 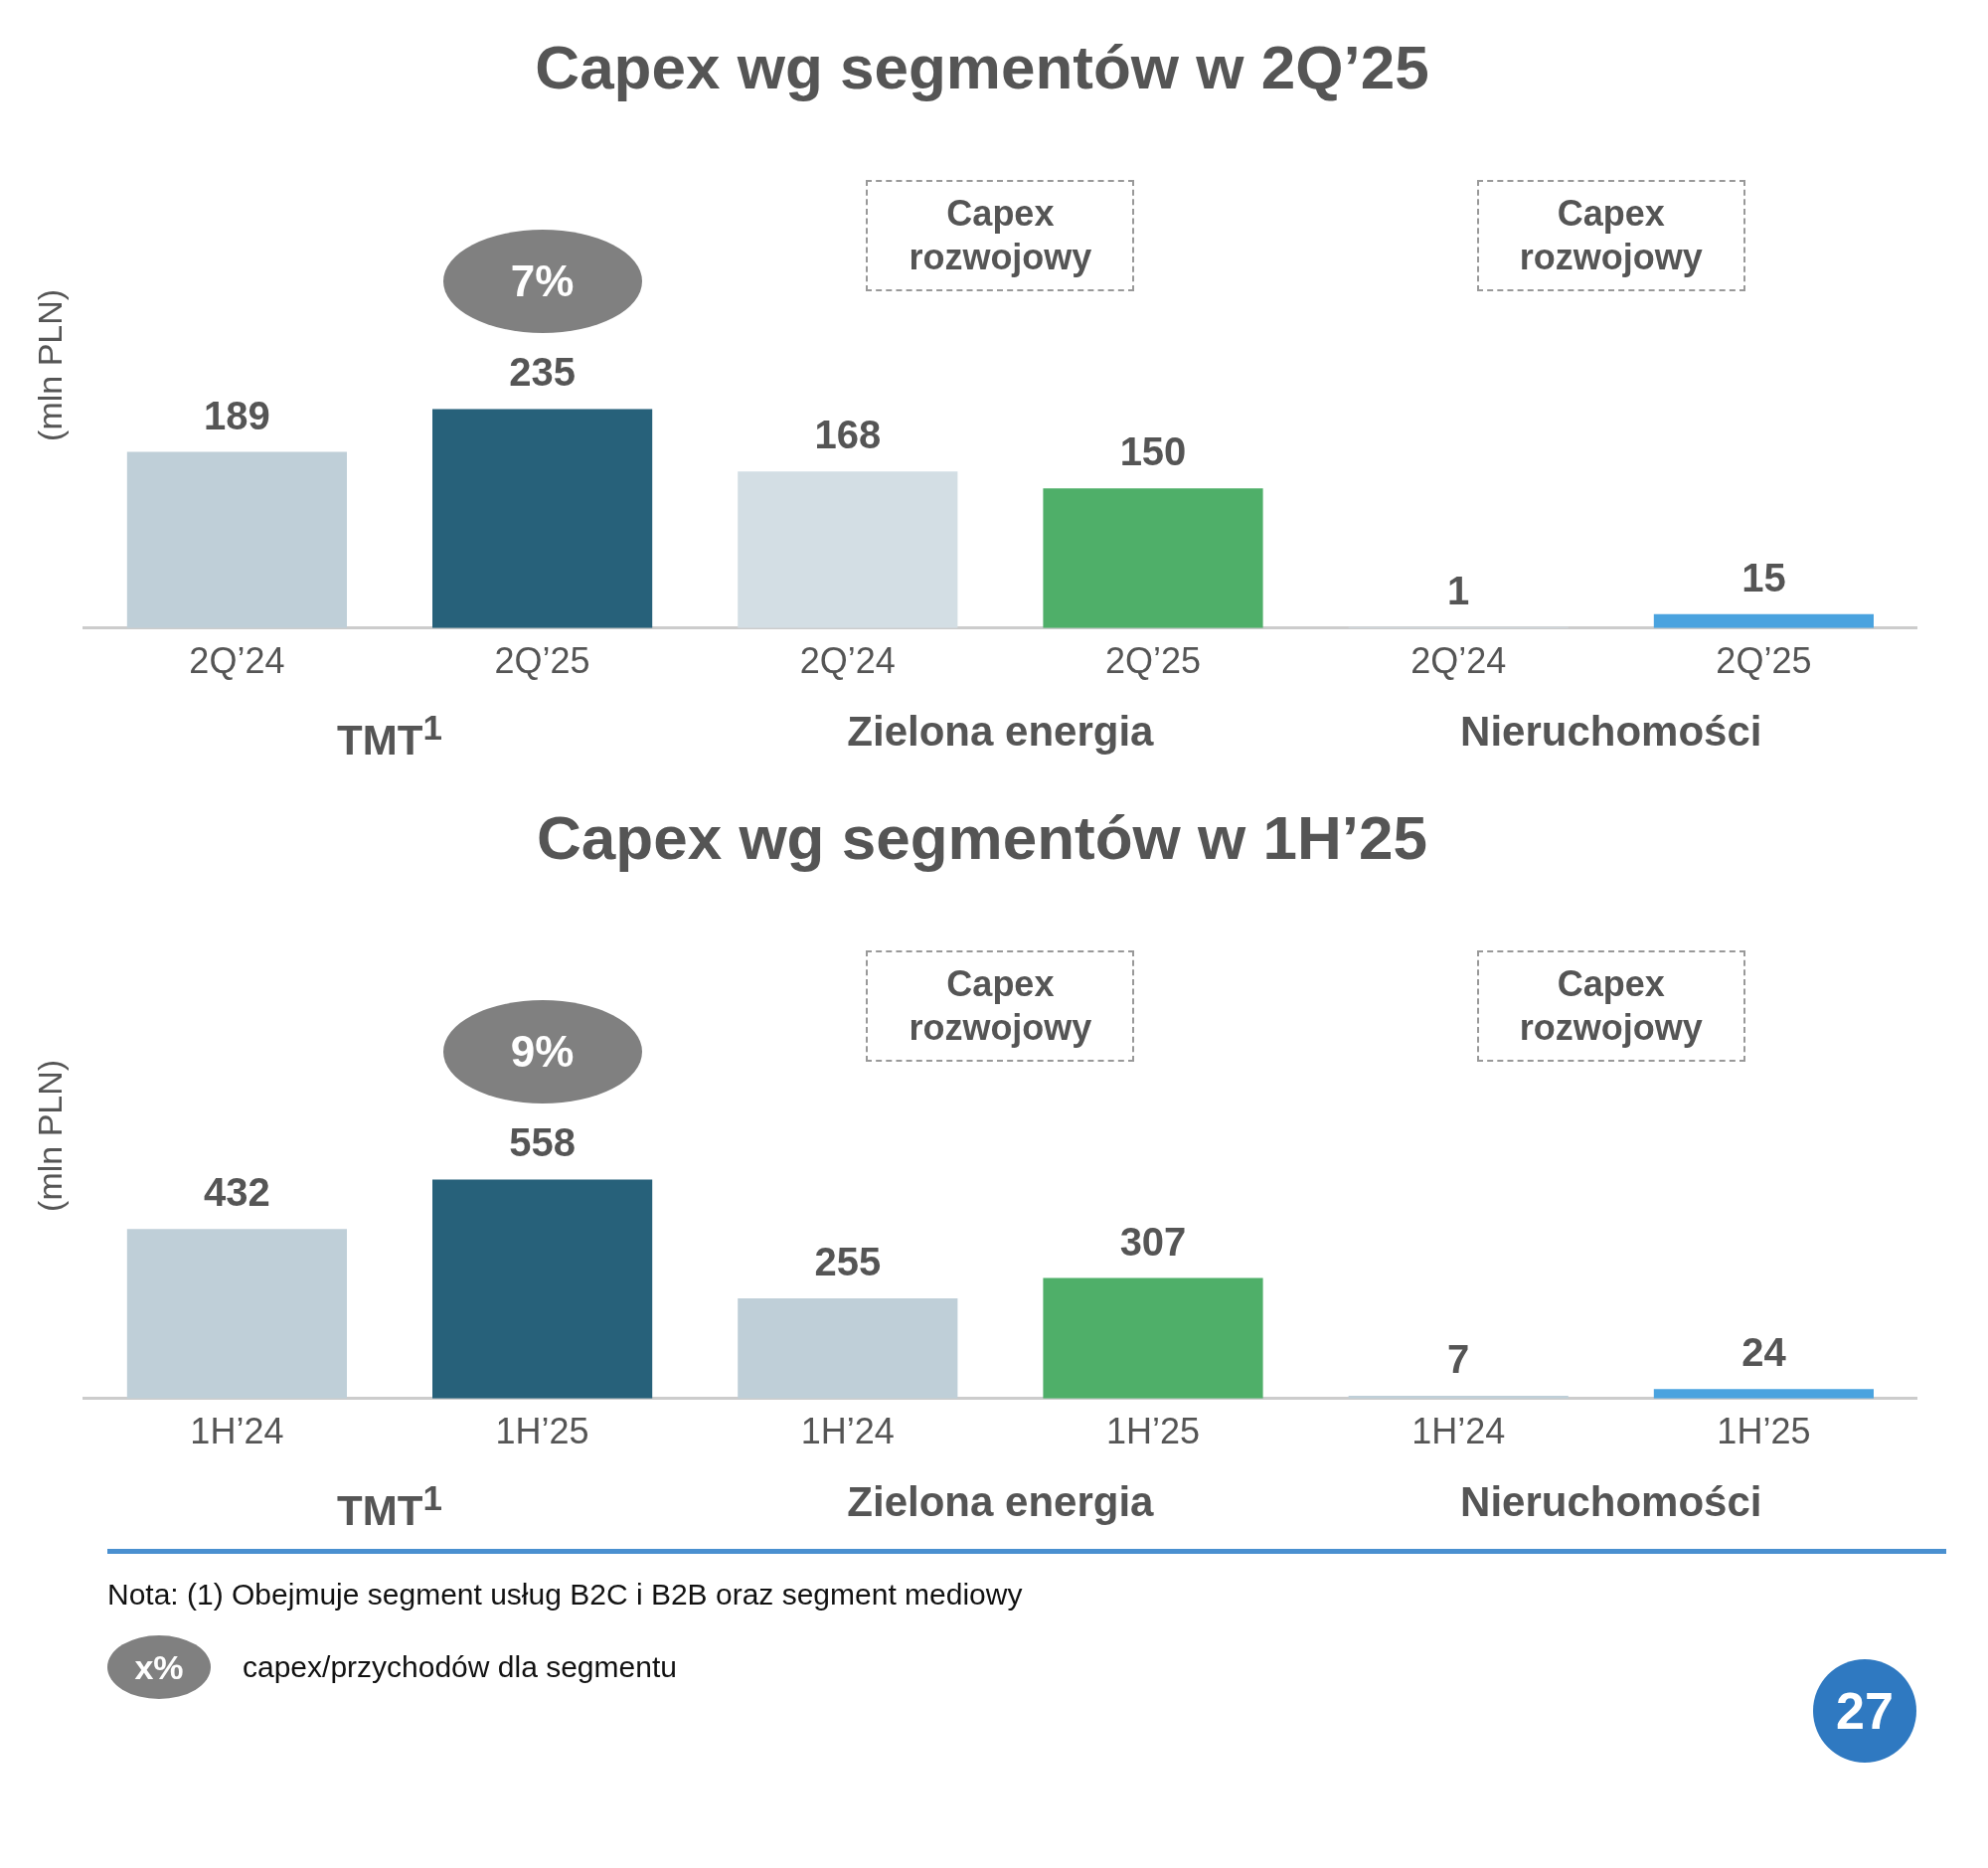 I want to click on data-label: 307, so click(x=1153, y=1241).